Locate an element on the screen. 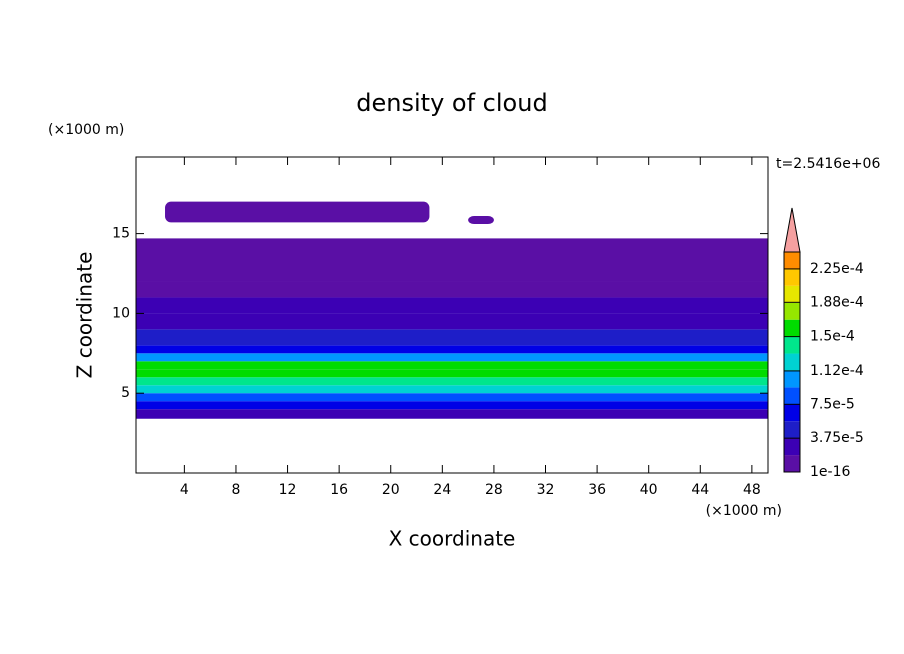  annotation: t=2.5416e+06 is located at coordinates (828, 164).